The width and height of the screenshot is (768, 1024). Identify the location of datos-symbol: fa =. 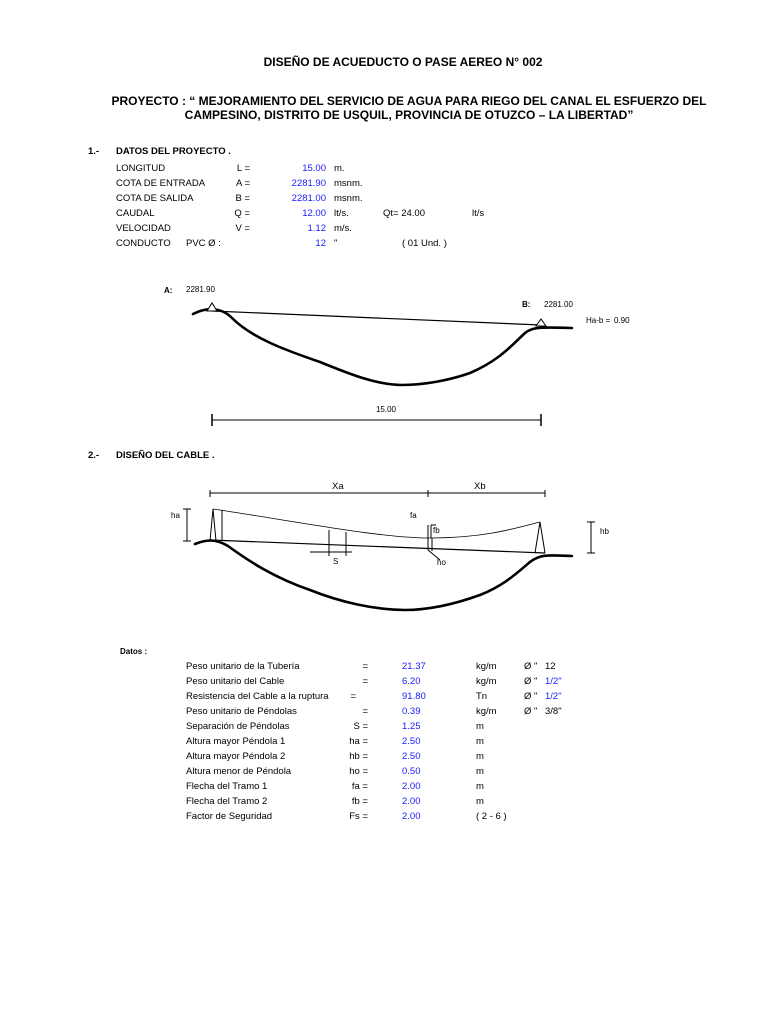
(359, 786).